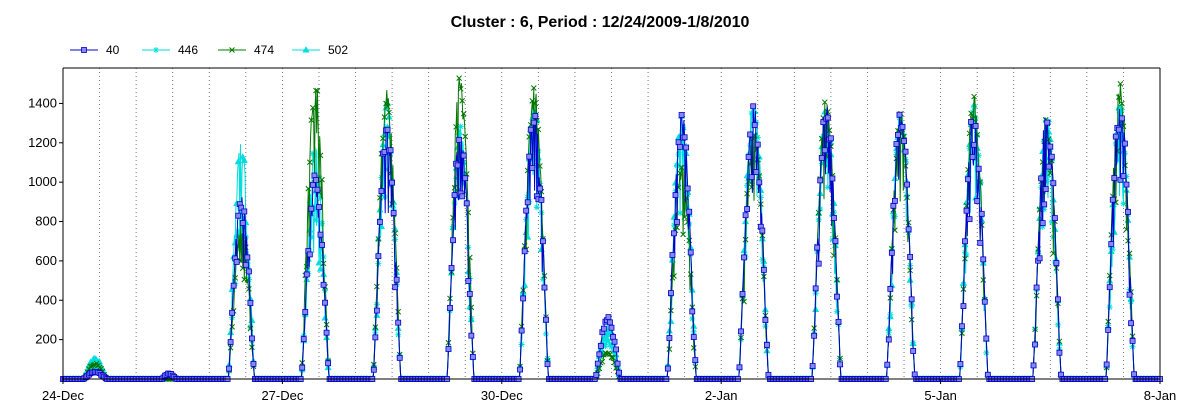 The image size is (1200, 420). Describe the element at coordinates (42, 181) in the screenshot. I see `y-tick-label: 1000` at that location.